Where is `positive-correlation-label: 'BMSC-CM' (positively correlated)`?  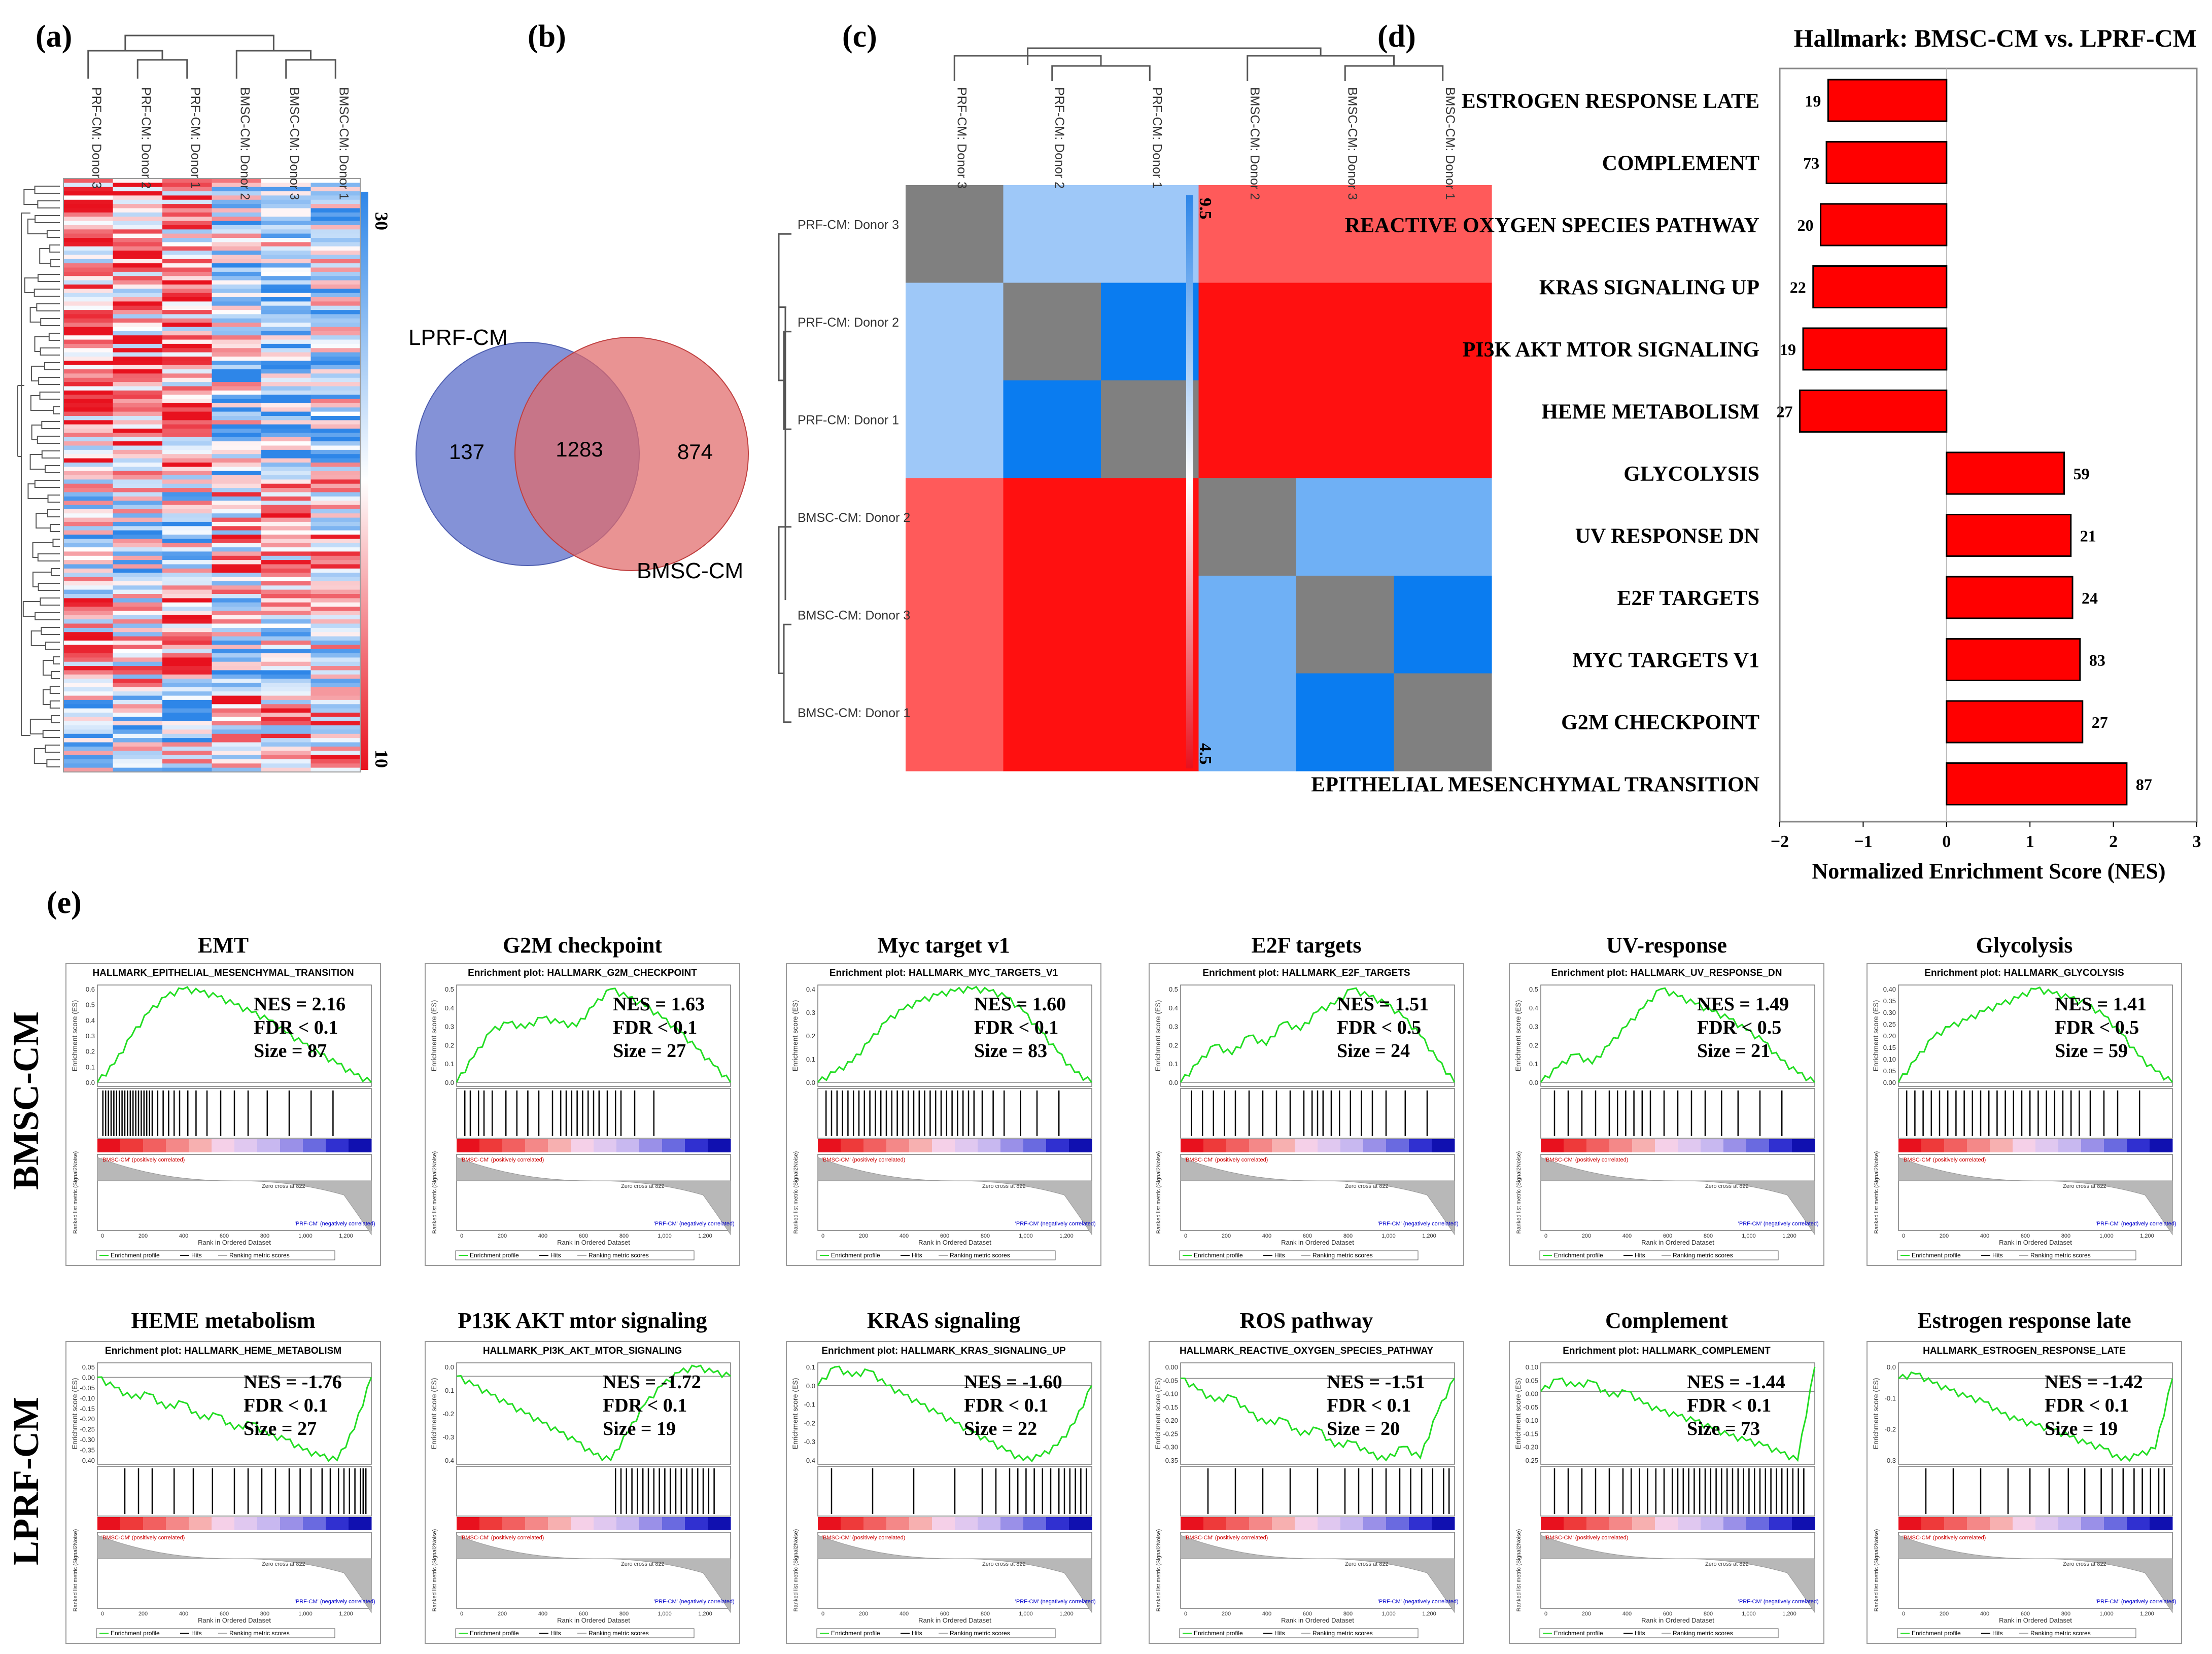 positive-correlation-label: 'BMSC-CM' (positively correlated) is located at coordinates (863, 1160).